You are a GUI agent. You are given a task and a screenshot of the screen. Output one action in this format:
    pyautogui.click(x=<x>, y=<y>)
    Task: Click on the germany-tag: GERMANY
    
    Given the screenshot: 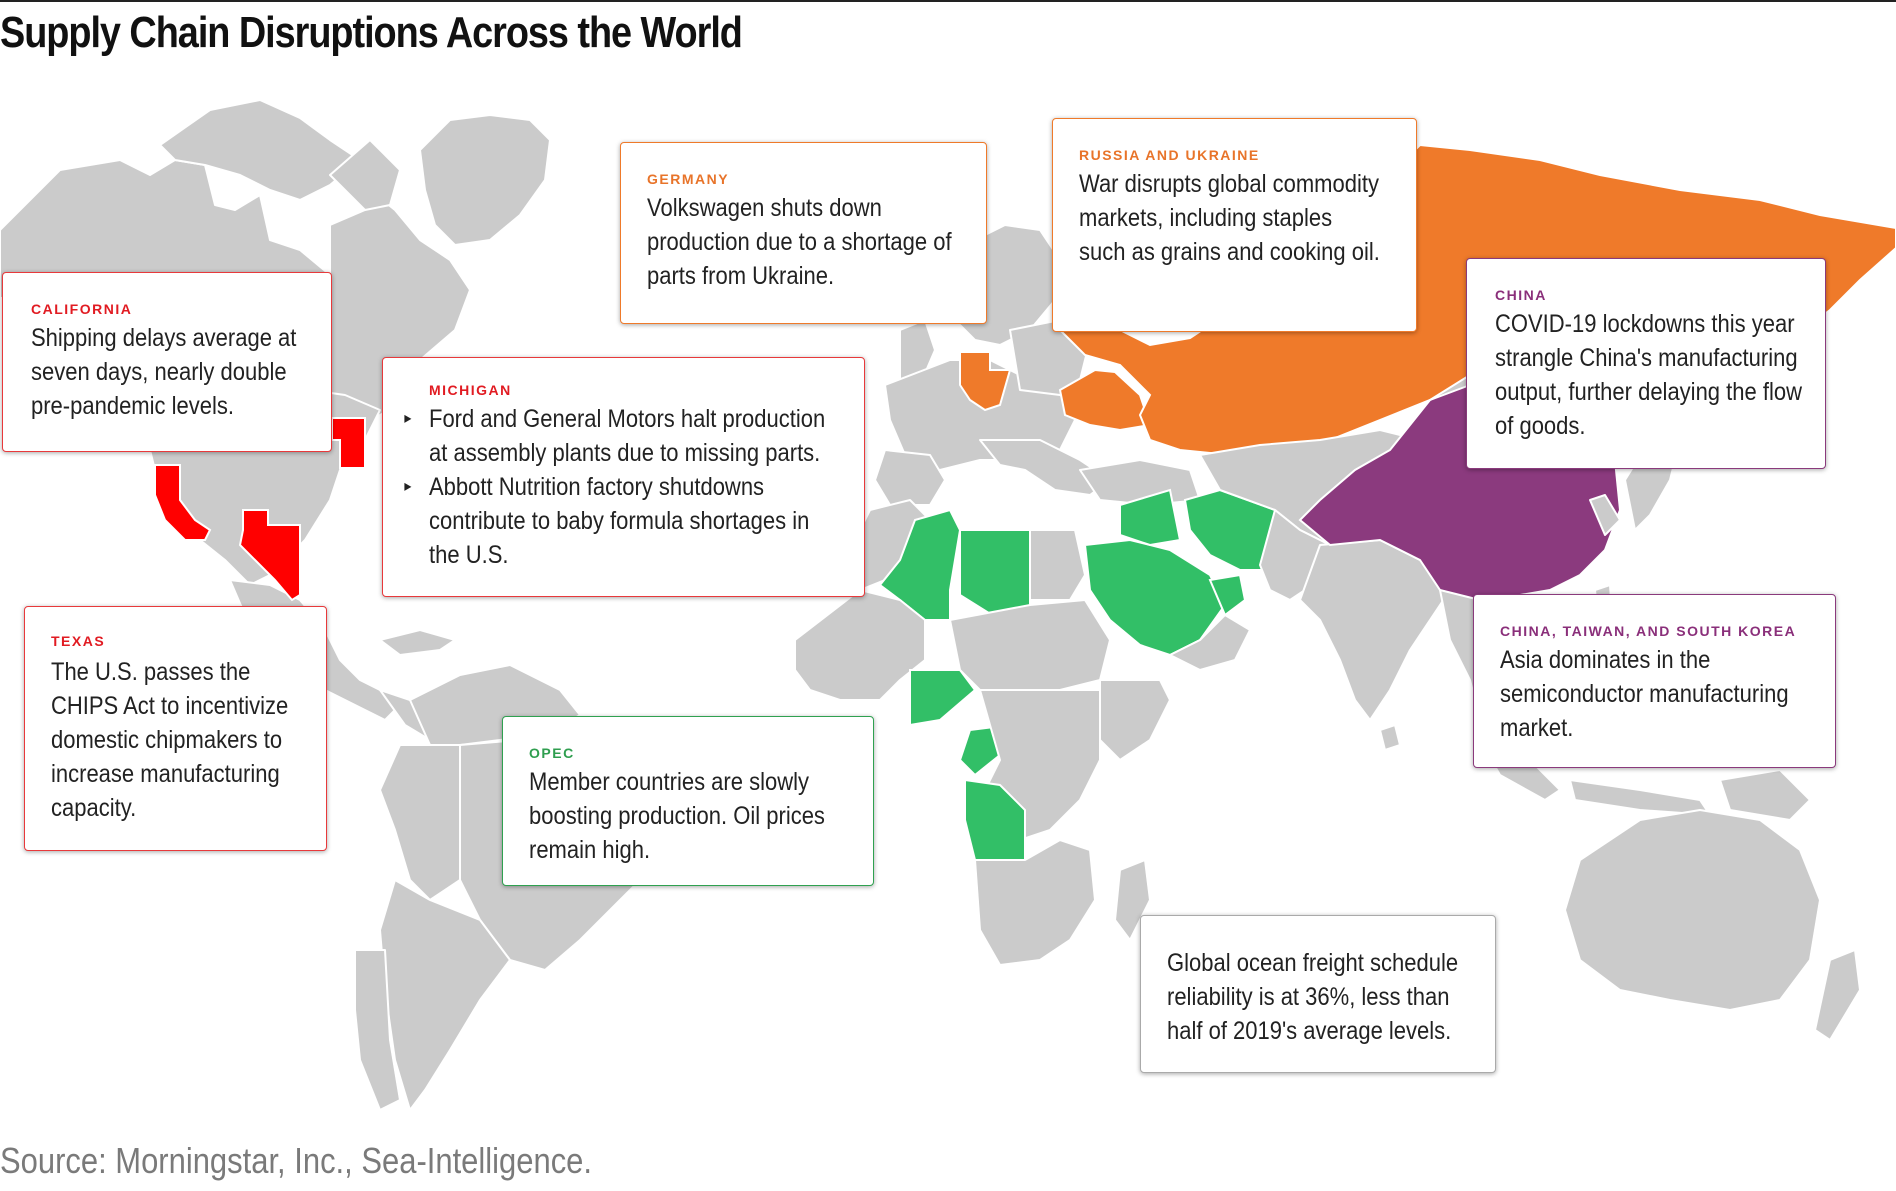 What is the action you would take?
    pyautogui.click(x=688, y=179)
    